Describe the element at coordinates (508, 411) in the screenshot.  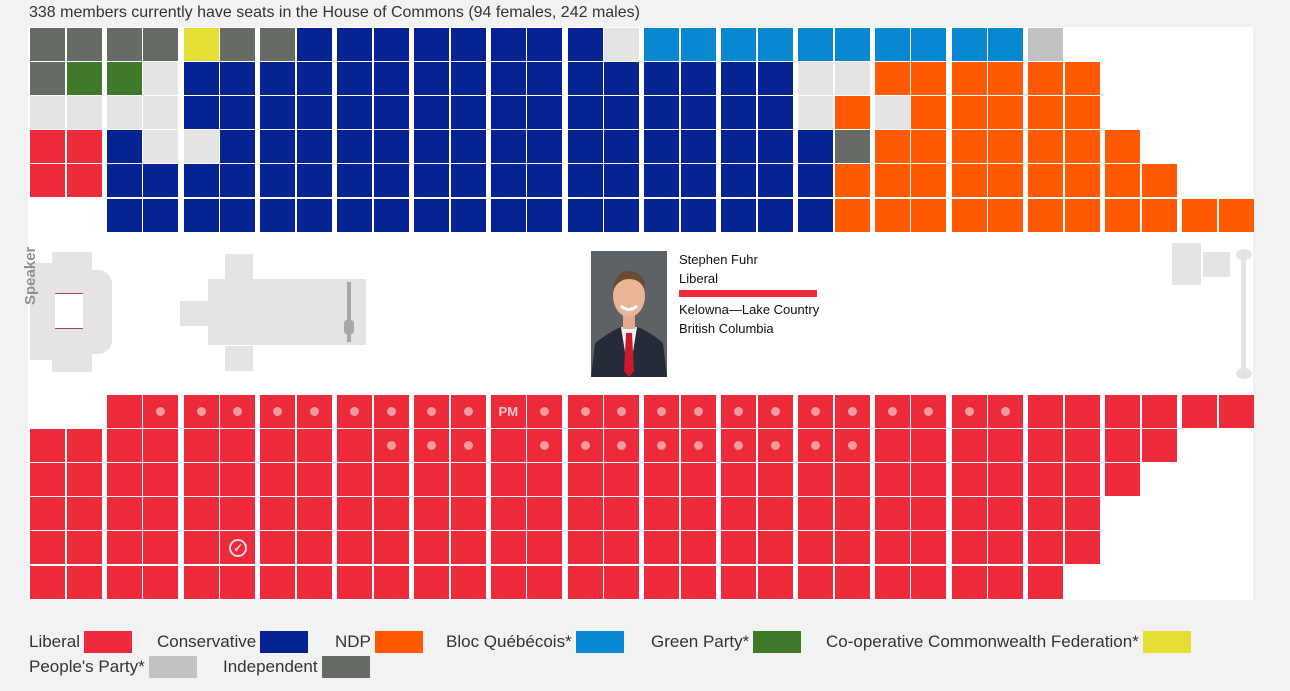
I see `government-seat: PM` at that location.